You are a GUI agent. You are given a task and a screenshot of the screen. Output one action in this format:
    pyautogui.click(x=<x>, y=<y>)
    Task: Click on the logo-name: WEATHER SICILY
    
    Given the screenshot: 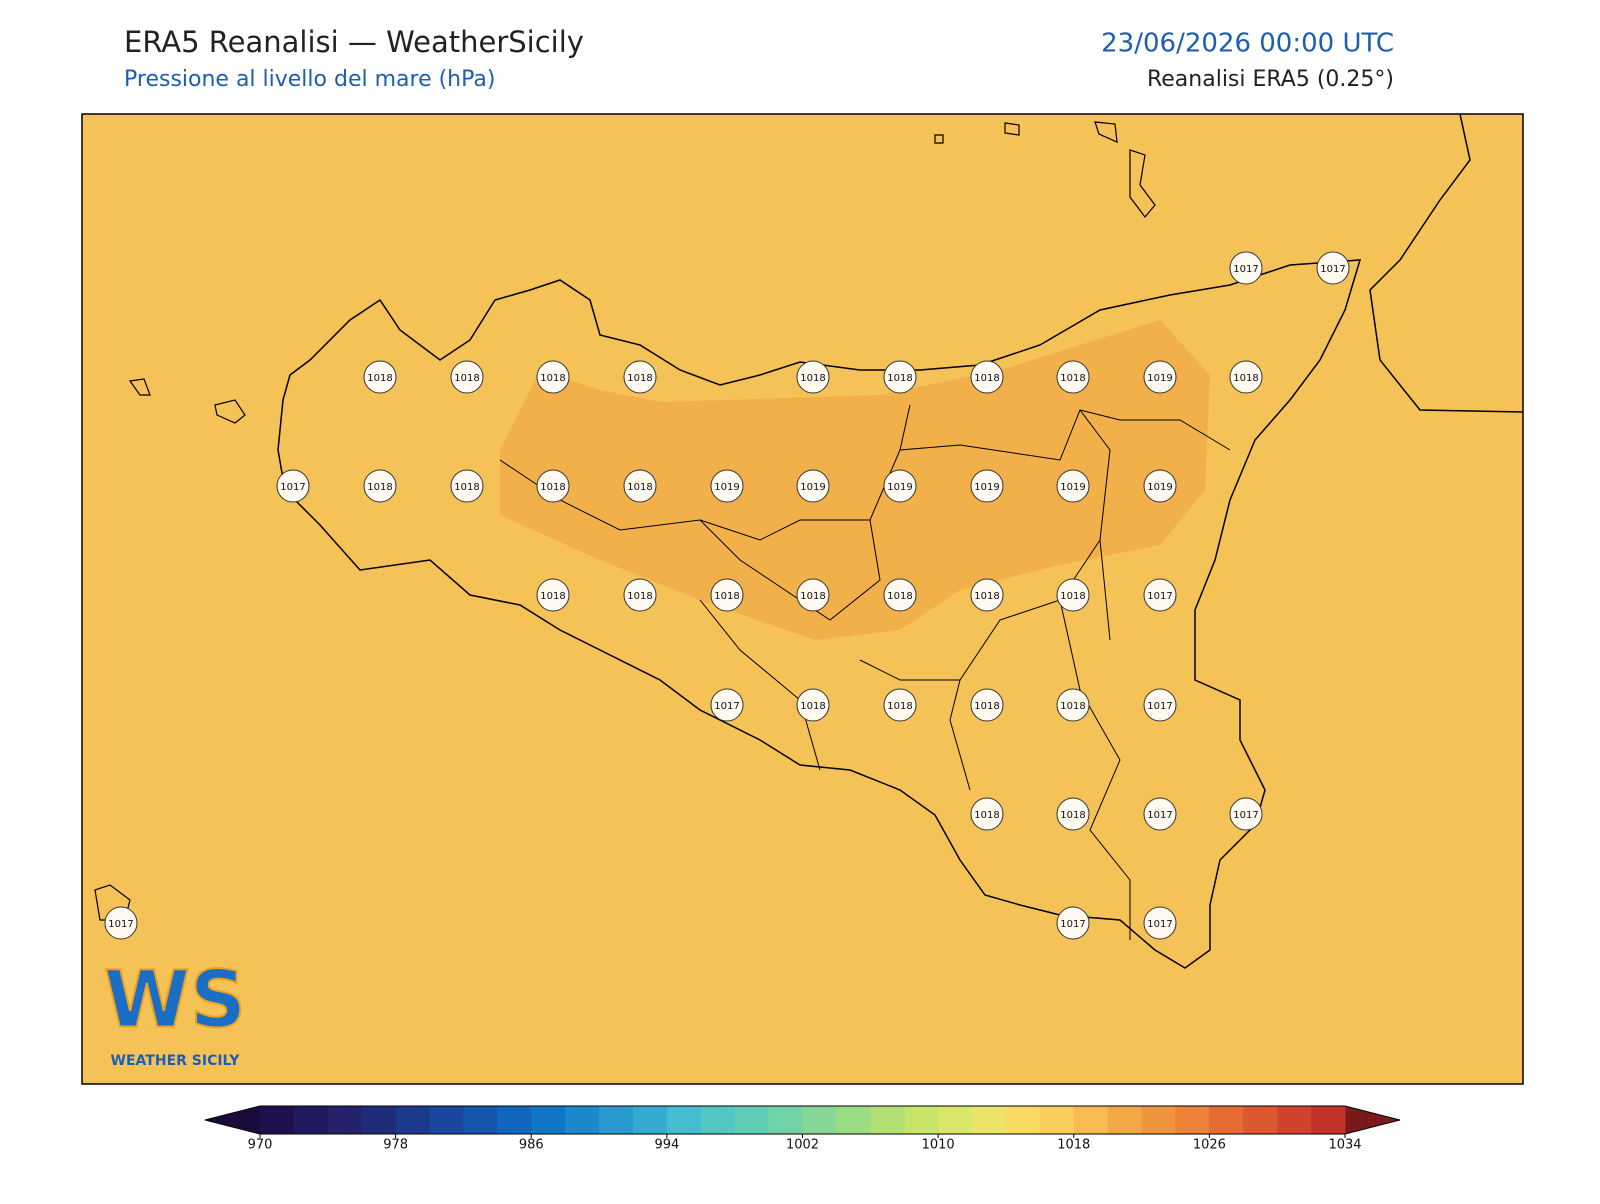 What is the action you would take?
    pyautogui.click(x=176, y=1061)
    